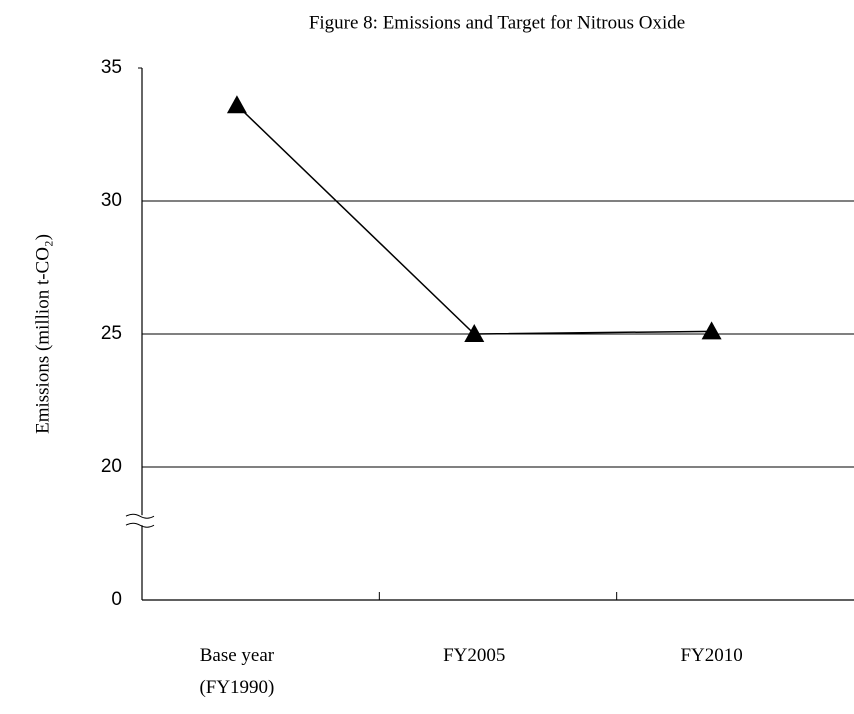  What do you see at coordinates (237, 671) in the screenshot?
I see `x-tick-label: Base year (FY1990)` at bounding box center [237, 671].